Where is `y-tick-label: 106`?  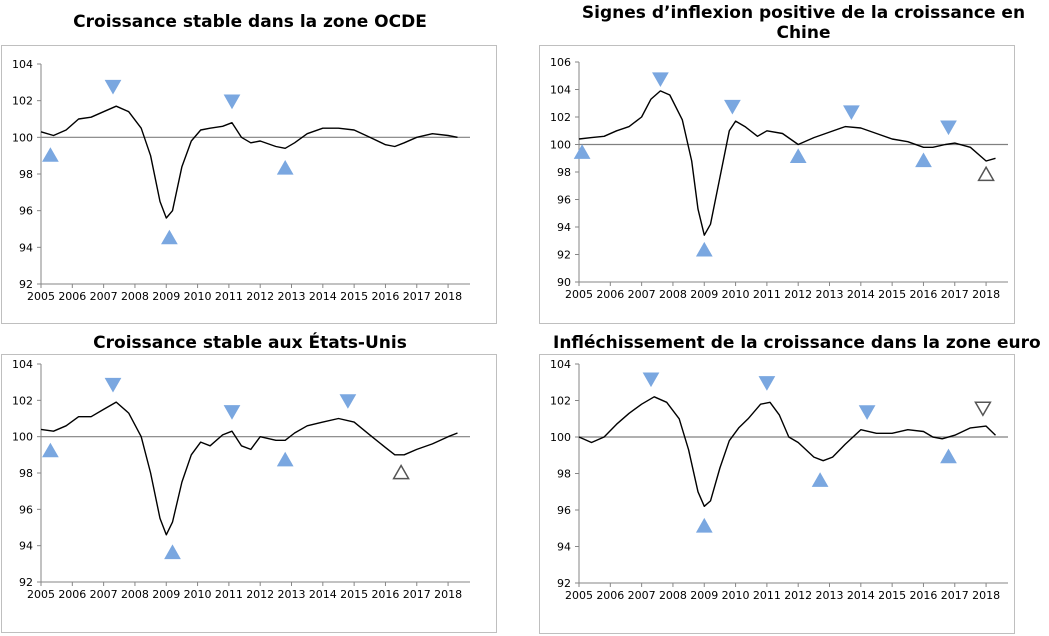 y-tick-label: 106 is located at coordinates (560, 62).